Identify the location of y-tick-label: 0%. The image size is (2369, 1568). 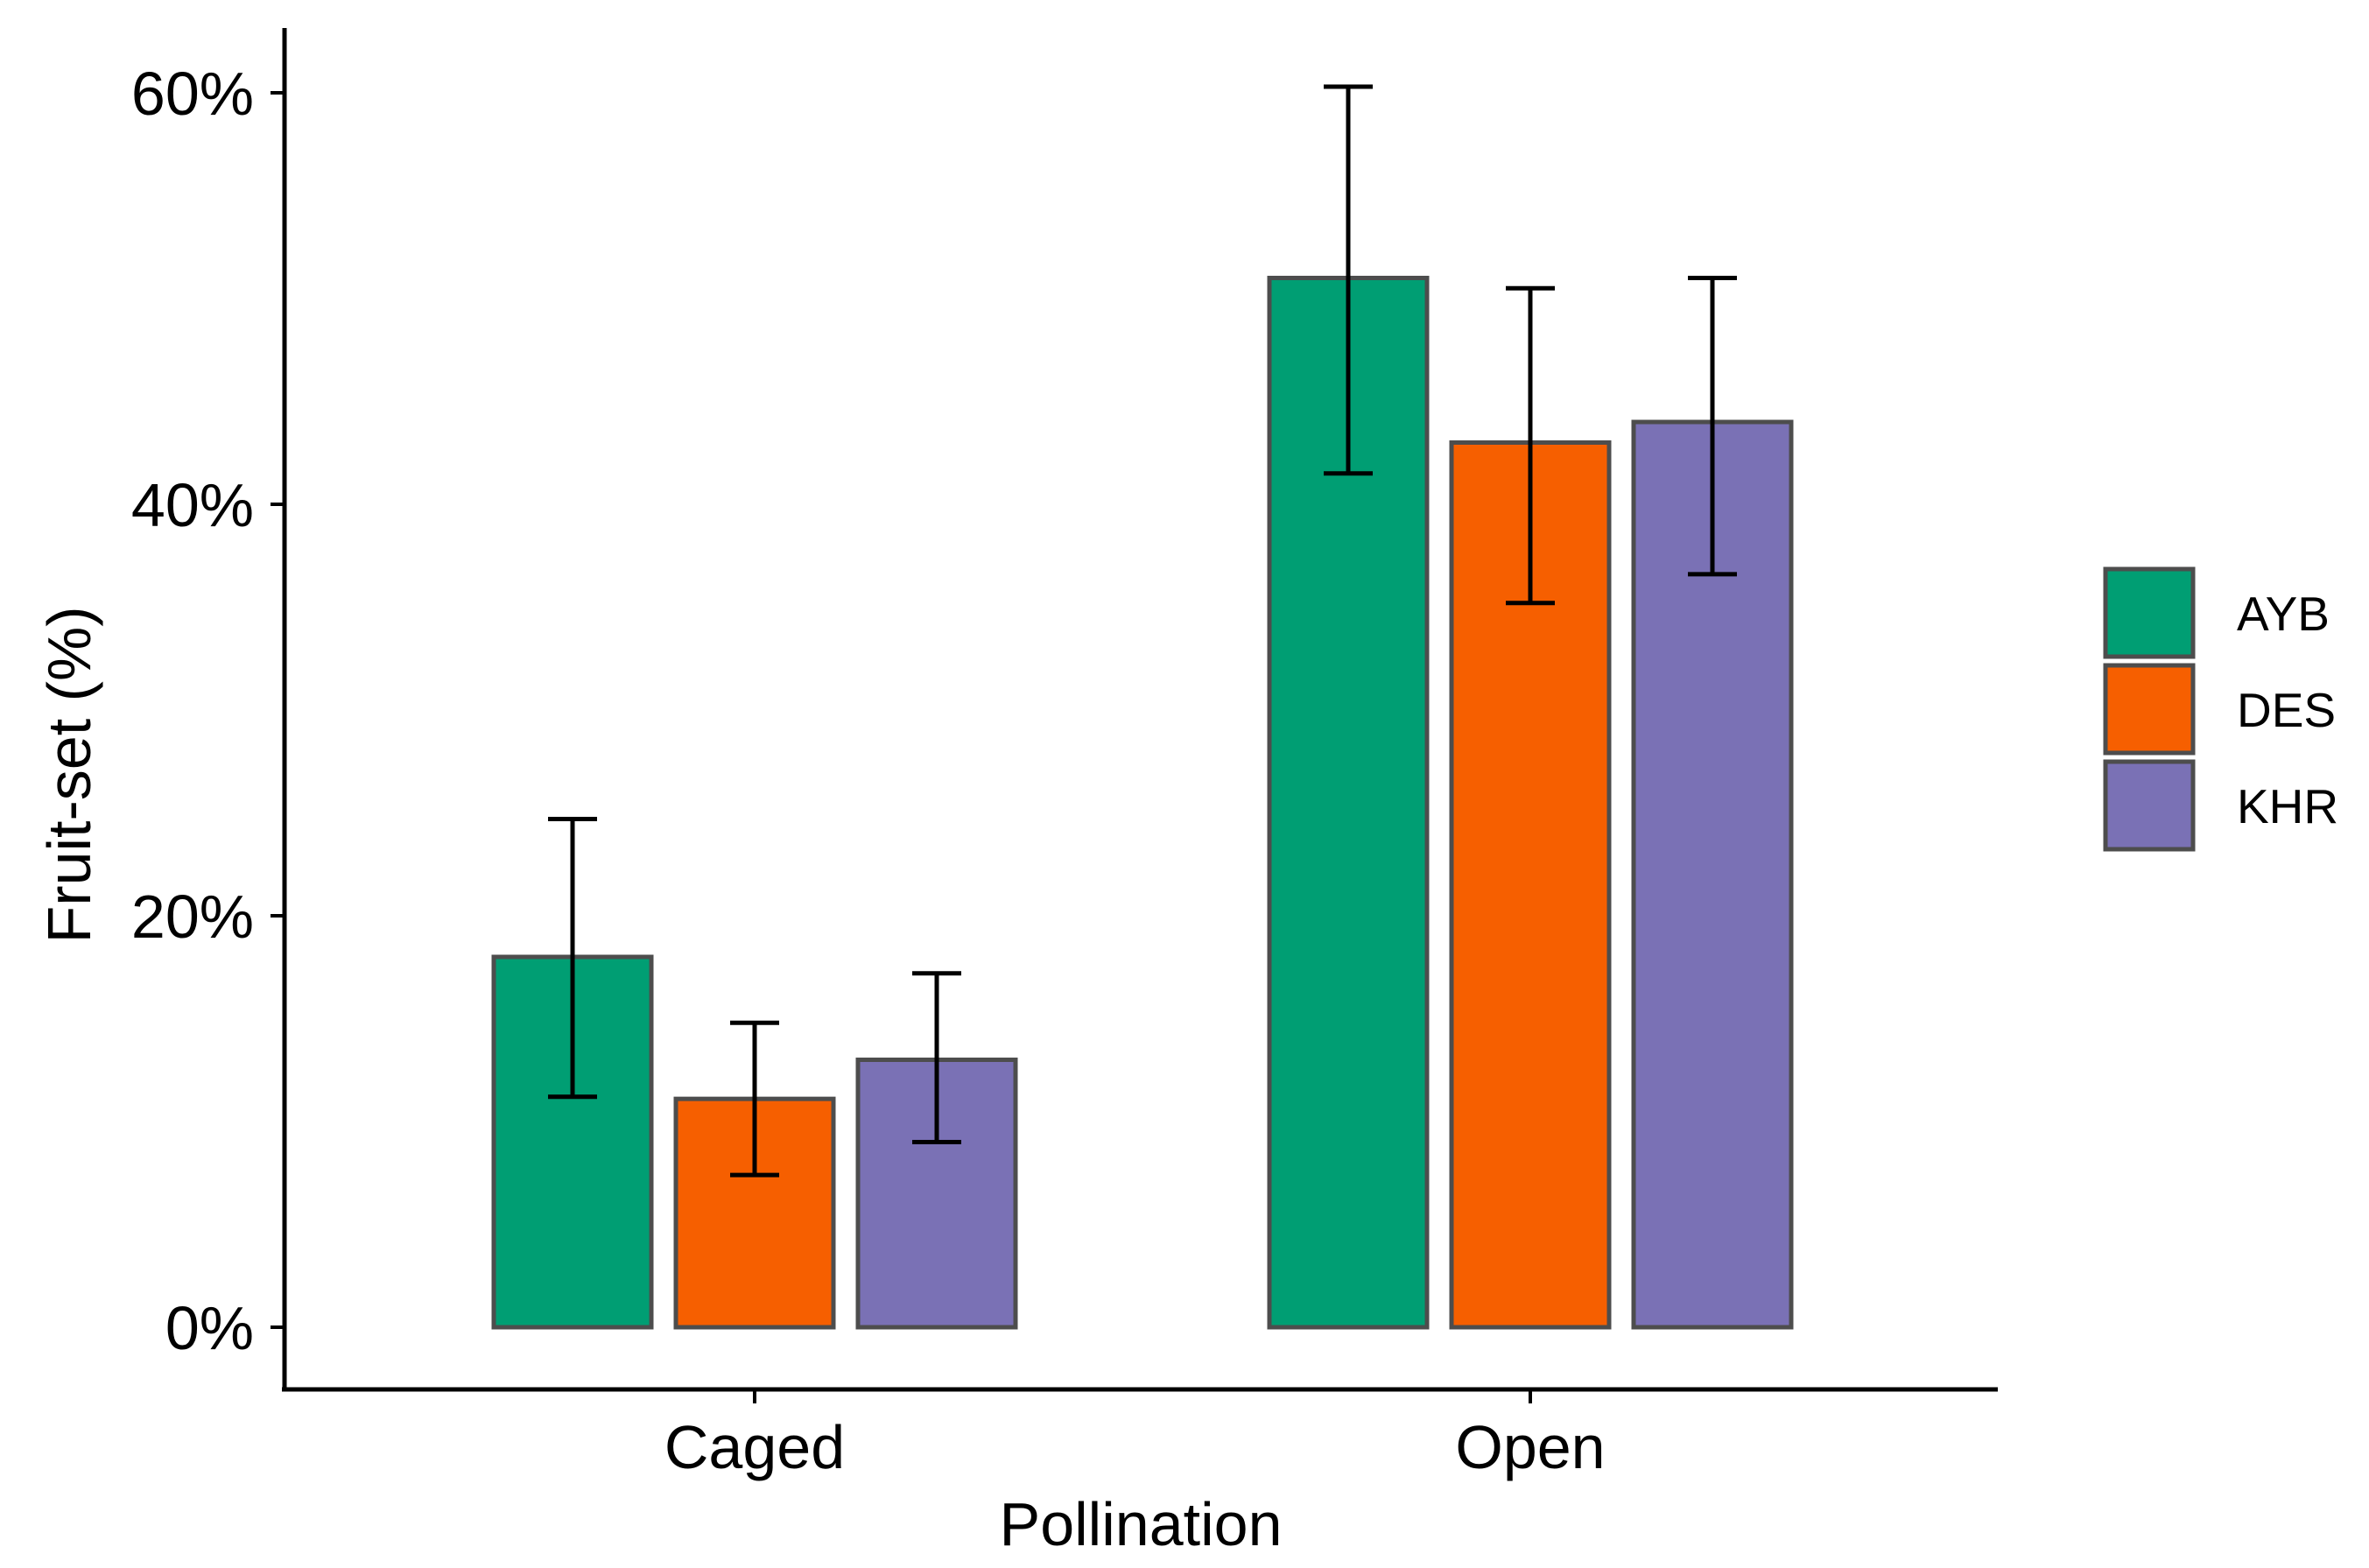
(210, 1328).